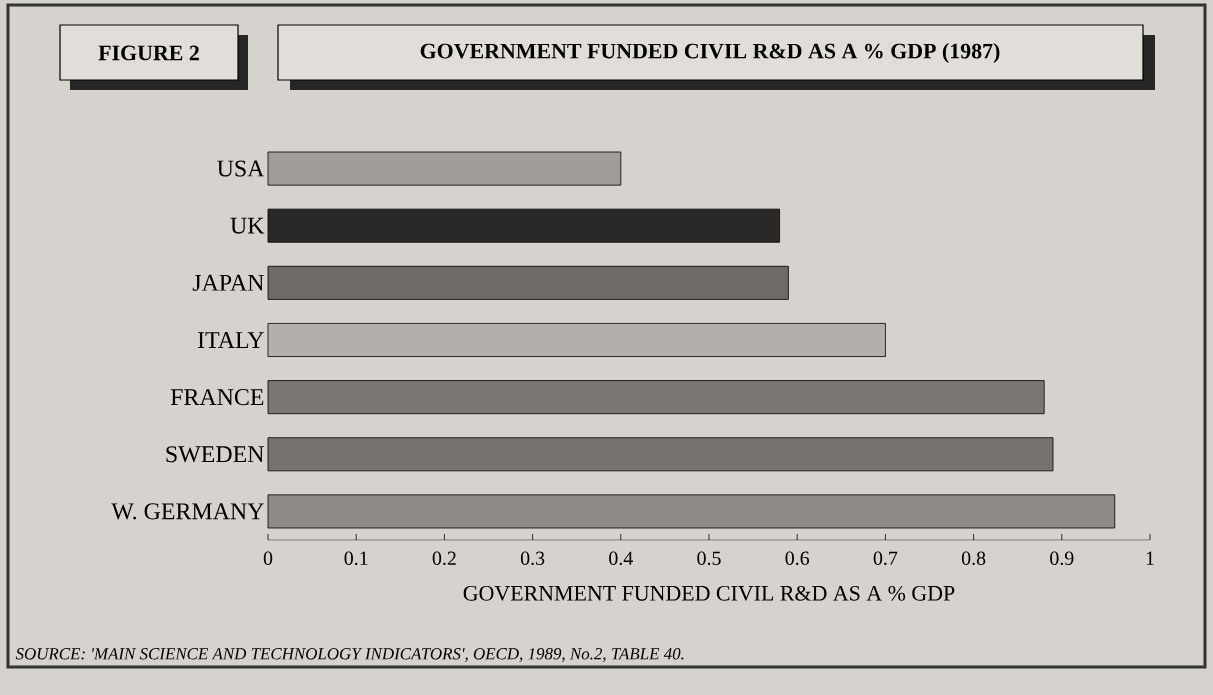 This screenshot has height=695, width=1213. I want to click on y-tick-label: W. GERMANY, so click(187, 511).